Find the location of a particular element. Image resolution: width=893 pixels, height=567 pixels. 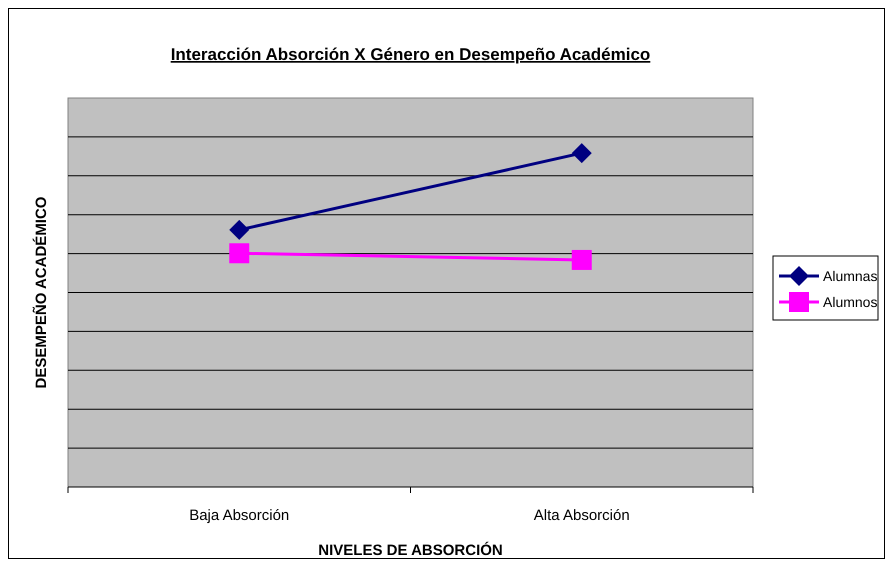

legend-label: Alumnos is located at coordinates (850, 302).